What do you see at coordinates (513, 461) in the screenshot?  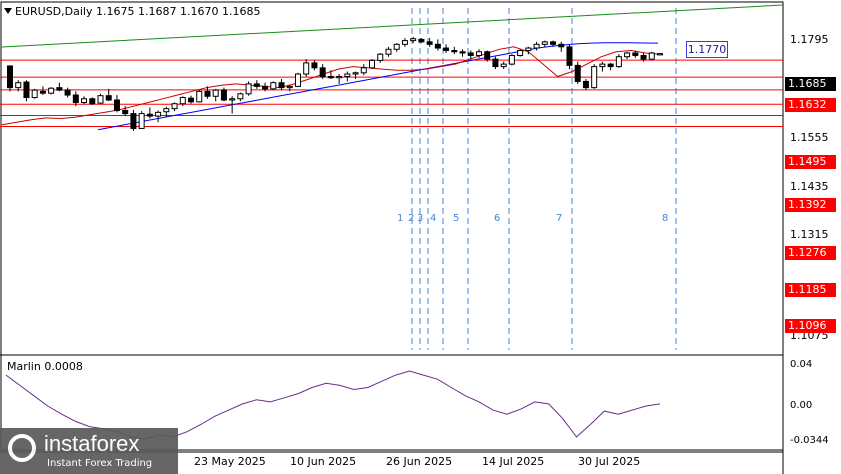 I see `date-tick: 14 Jul 2025` at bounding box center [513, 461].